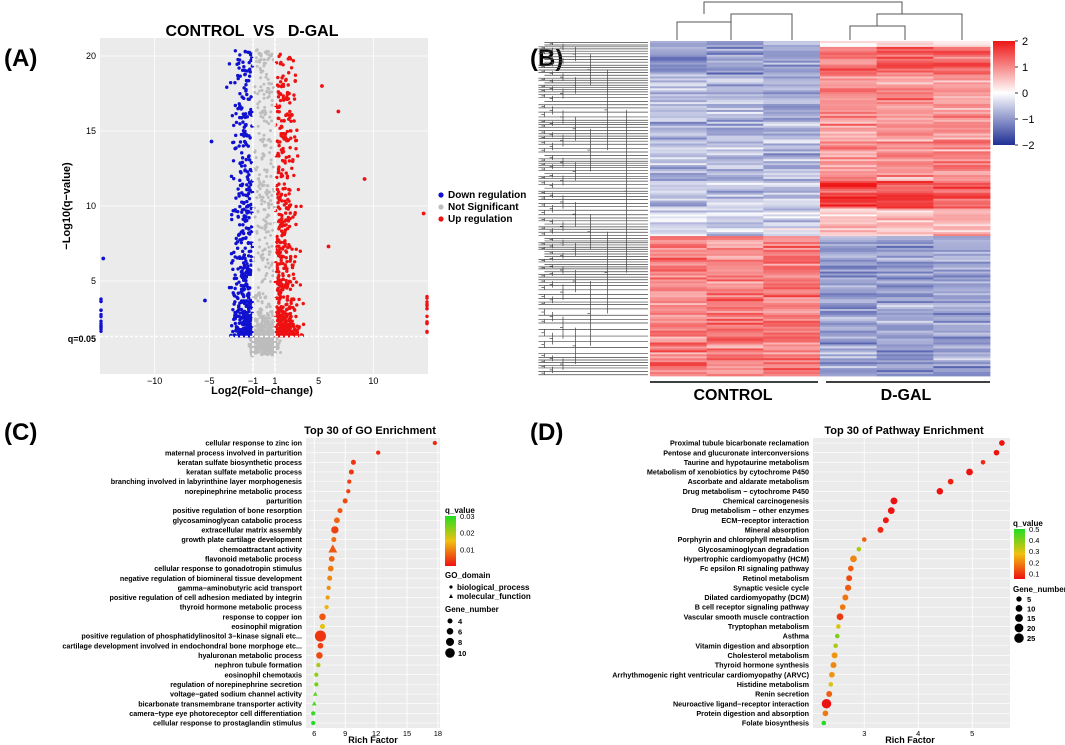 This screenshot has width=1065, height=745. What do you see at coordinates (765, 520) in the screenshot?
I see `pathway-term-label: ECM−receptor interaction` at bounding box center [765, 520].